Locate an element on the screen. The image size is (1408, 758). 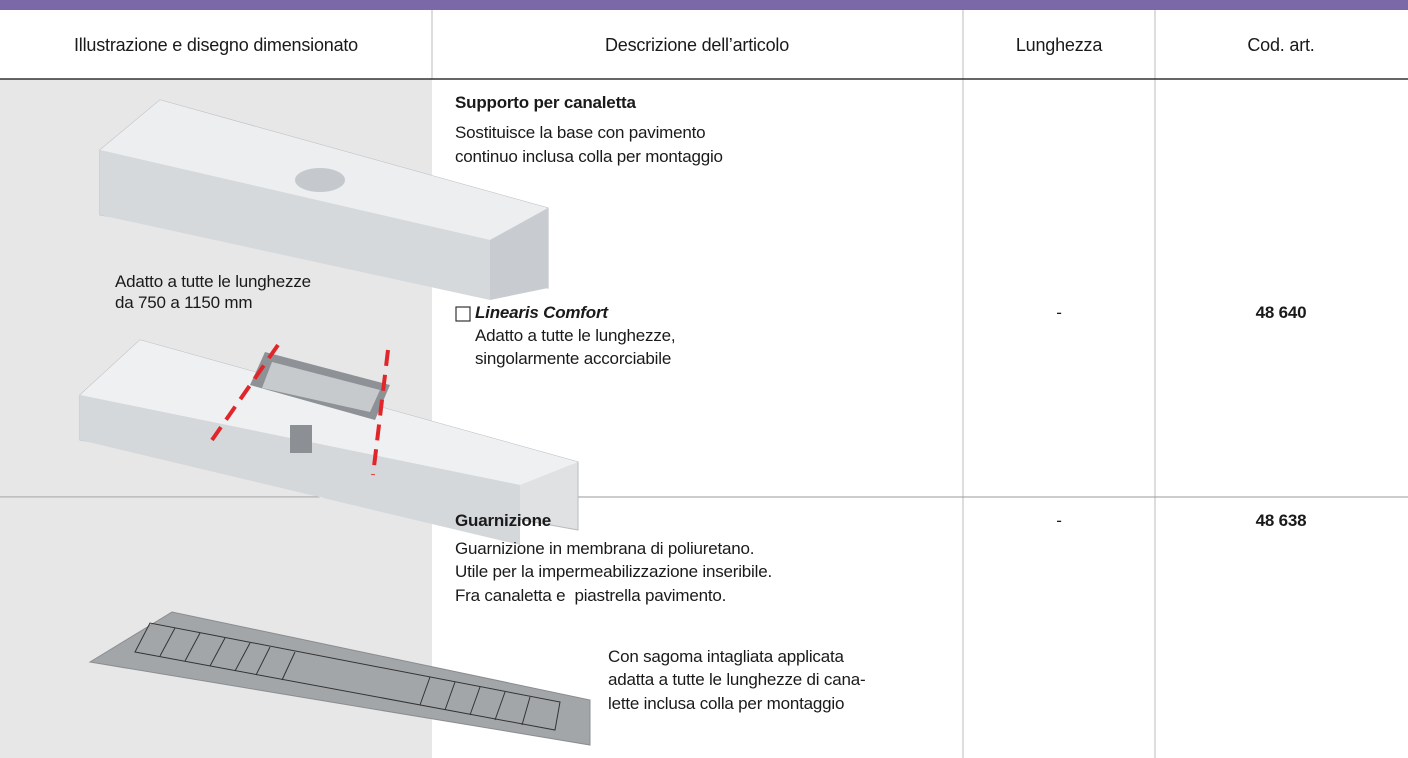
code: 48 640 is located at coordinates (1281, 312).